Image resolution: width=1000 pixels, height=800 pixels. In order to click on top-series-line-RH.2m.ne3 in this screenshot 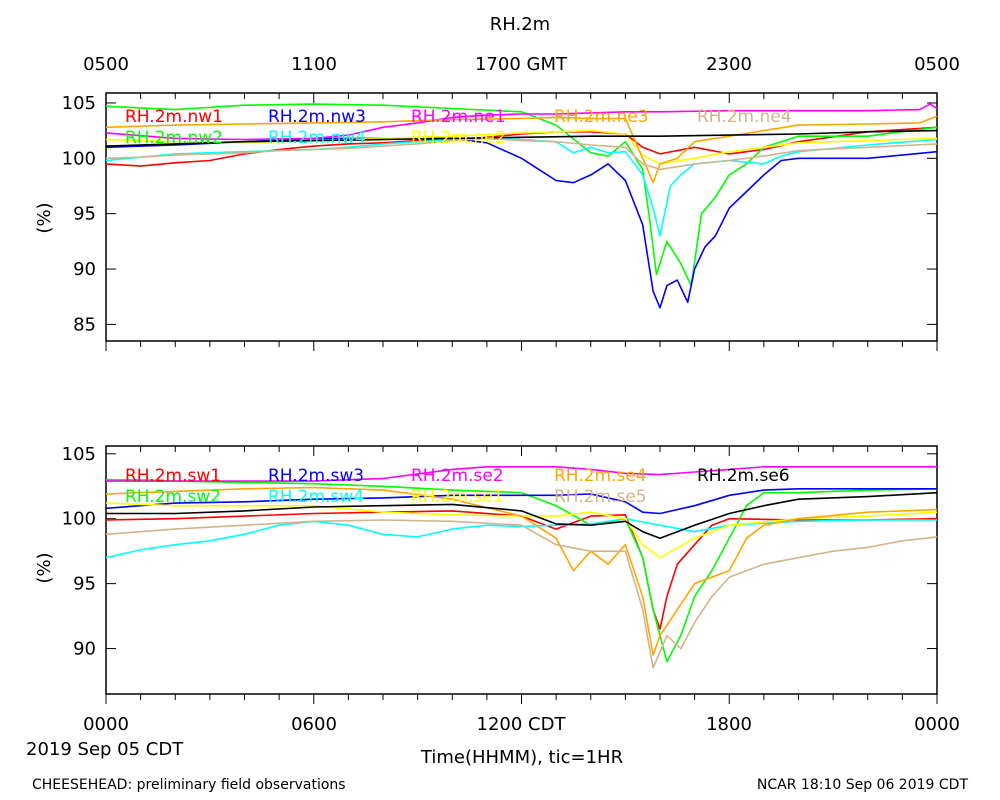, I will do `click(521, 149)`.